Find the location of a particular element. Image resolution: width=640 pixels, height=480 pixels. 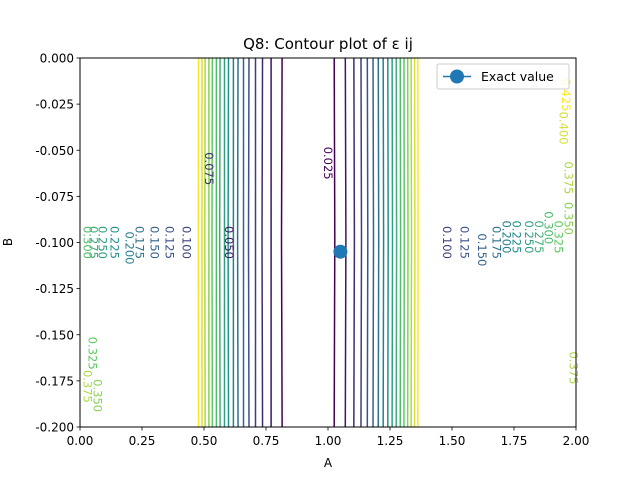

exact-value-point is located at coordinates (340, 251).